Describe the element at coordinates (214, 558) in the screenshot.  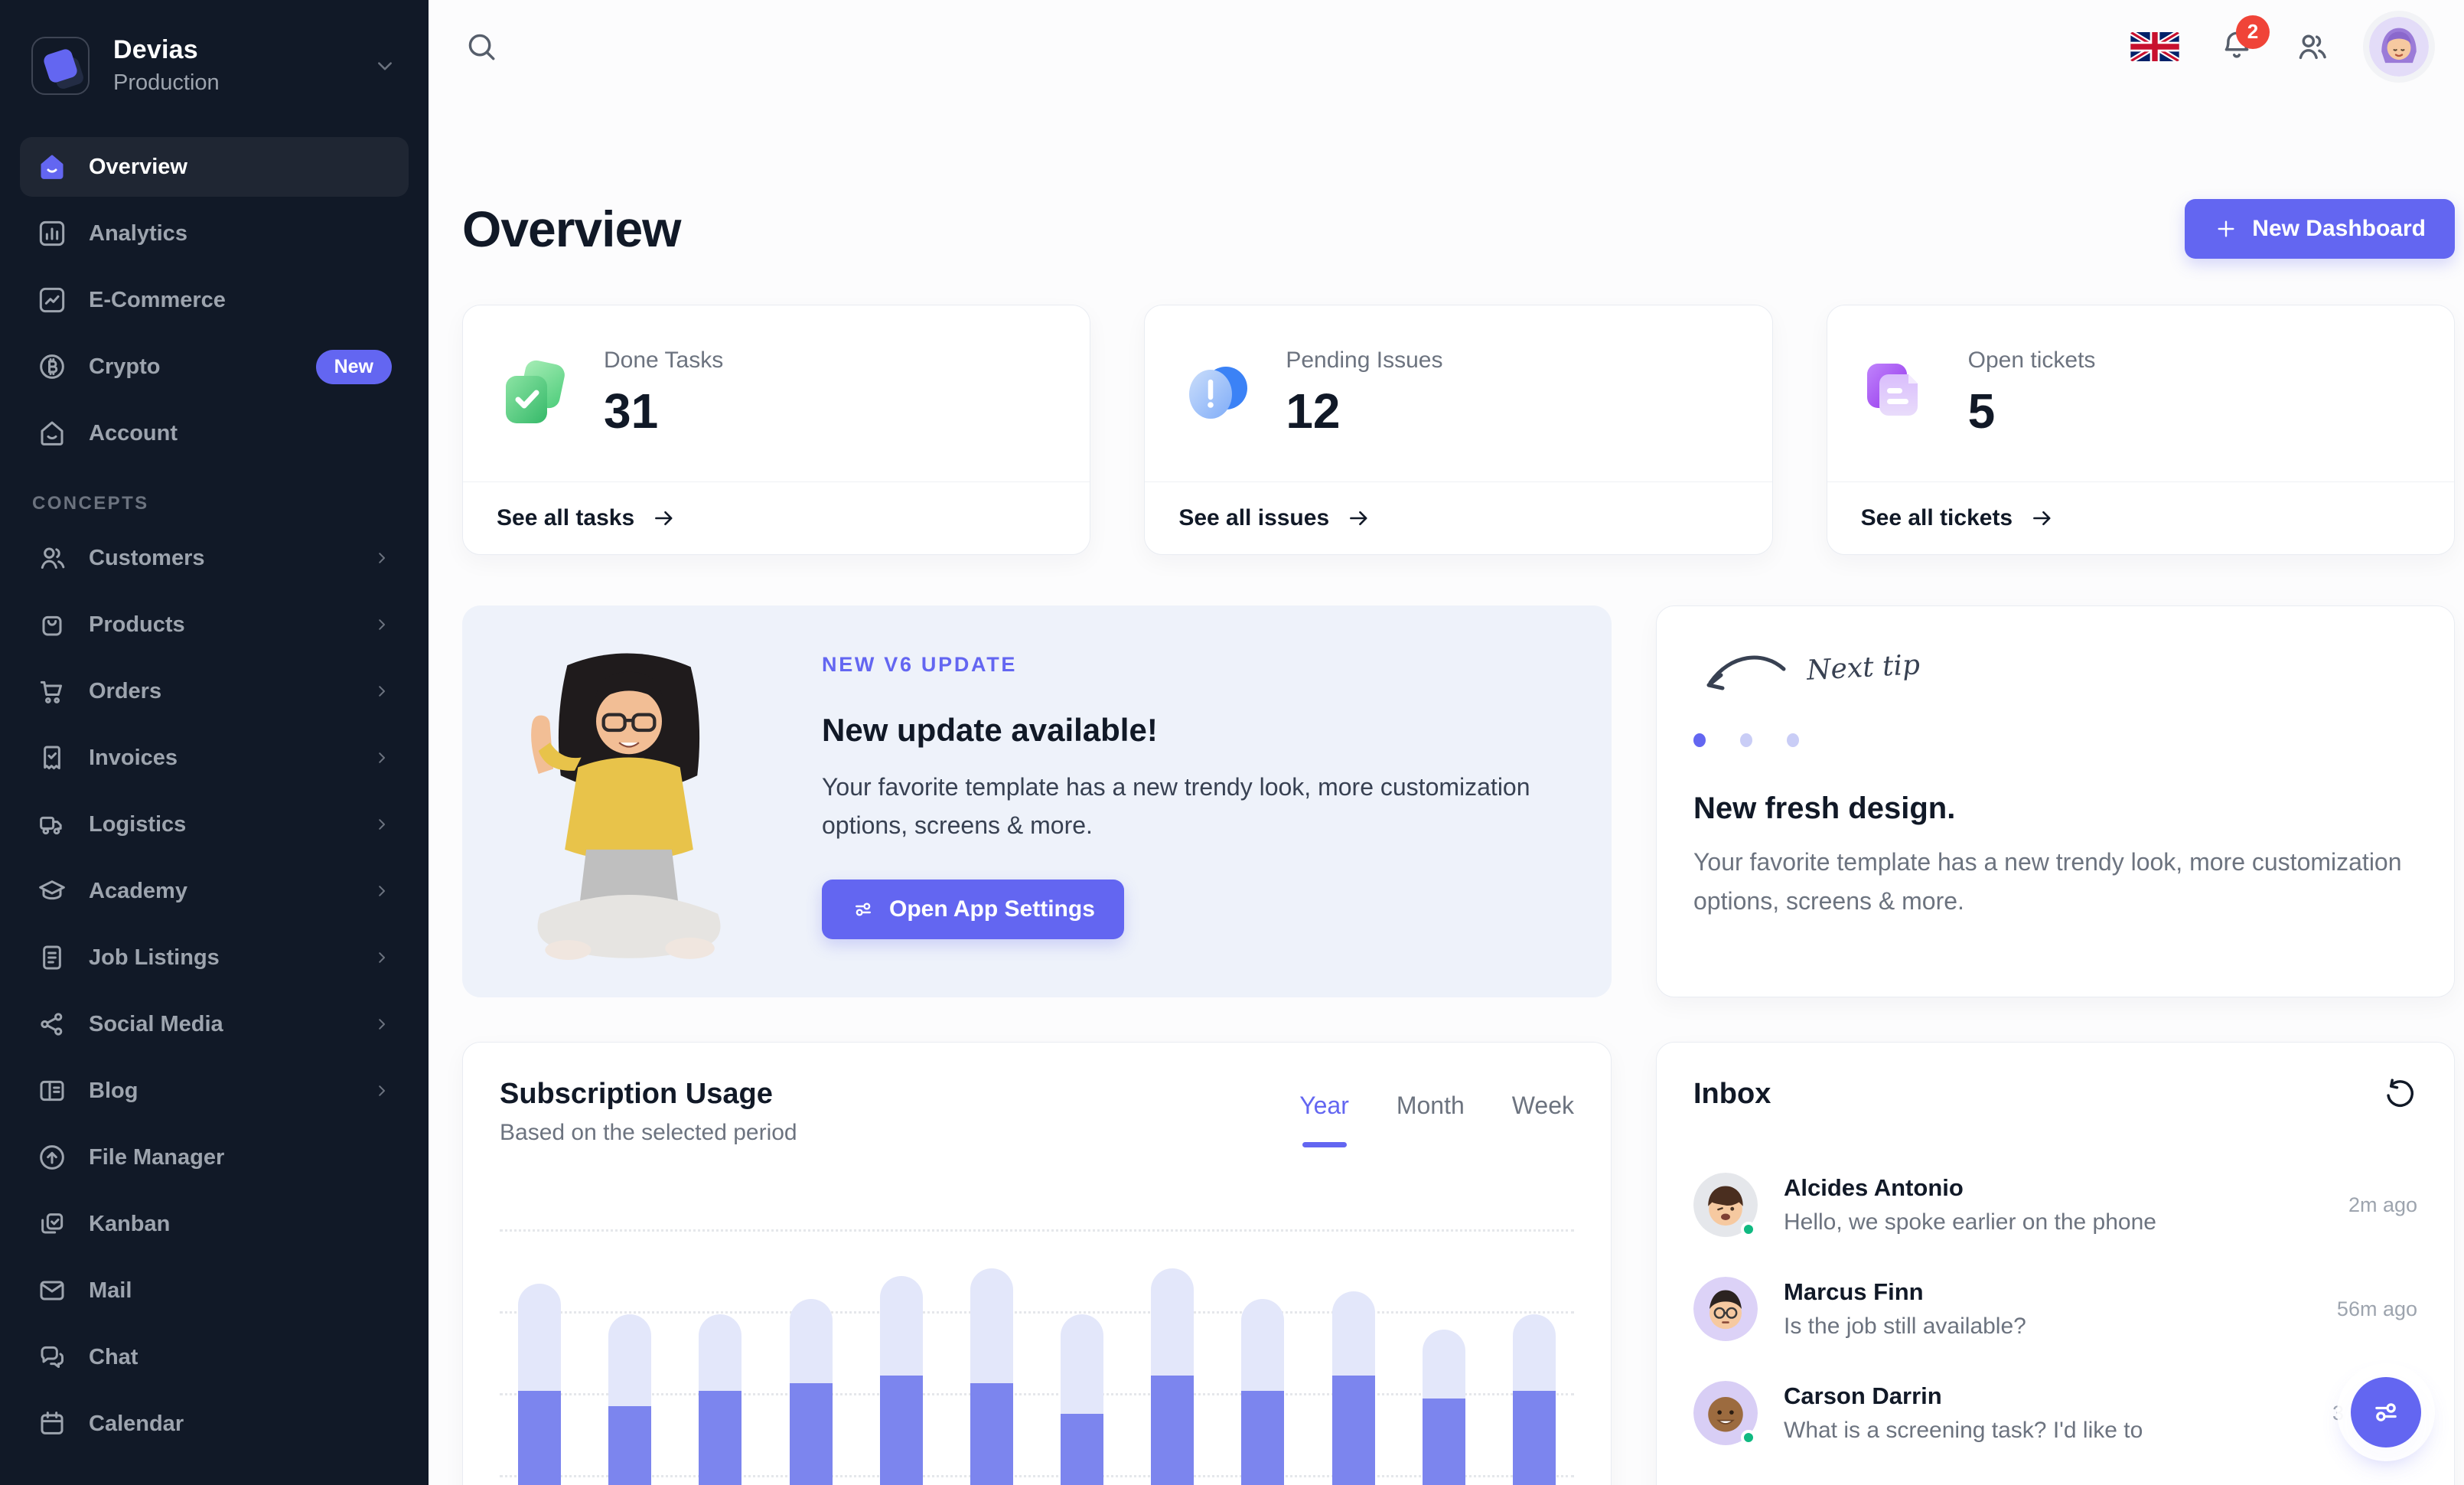
I see `sidebar-item-customers: Customers` at that location.